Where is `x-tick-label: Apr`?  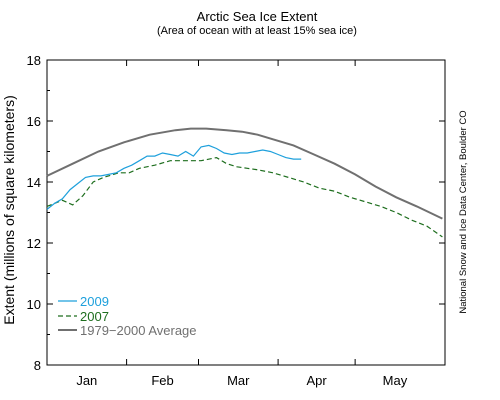 x-tick-label: Apr is located at coordinates (316, 380).